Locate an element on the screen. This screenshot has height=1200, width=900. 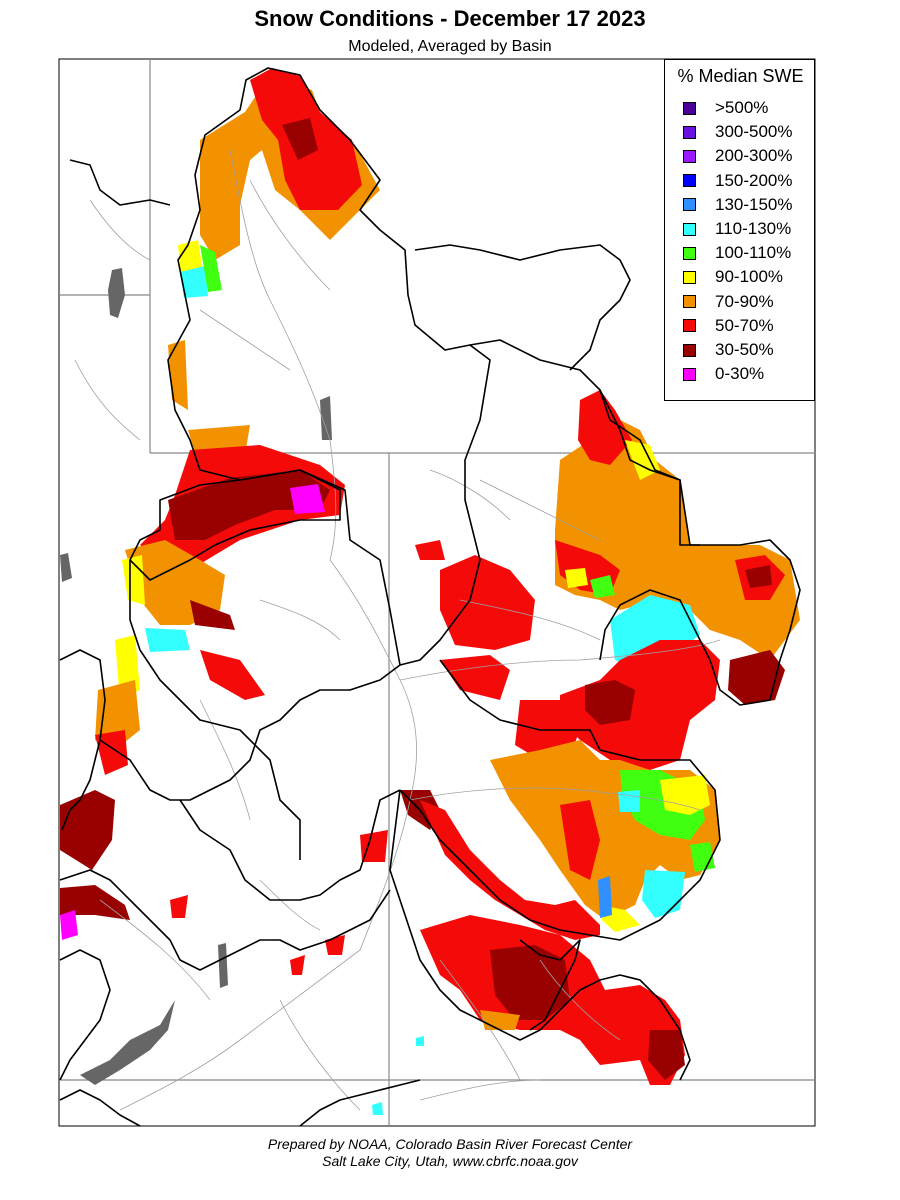
basin-fill-darkred-co-east2 is located at coordinates (758, 576).